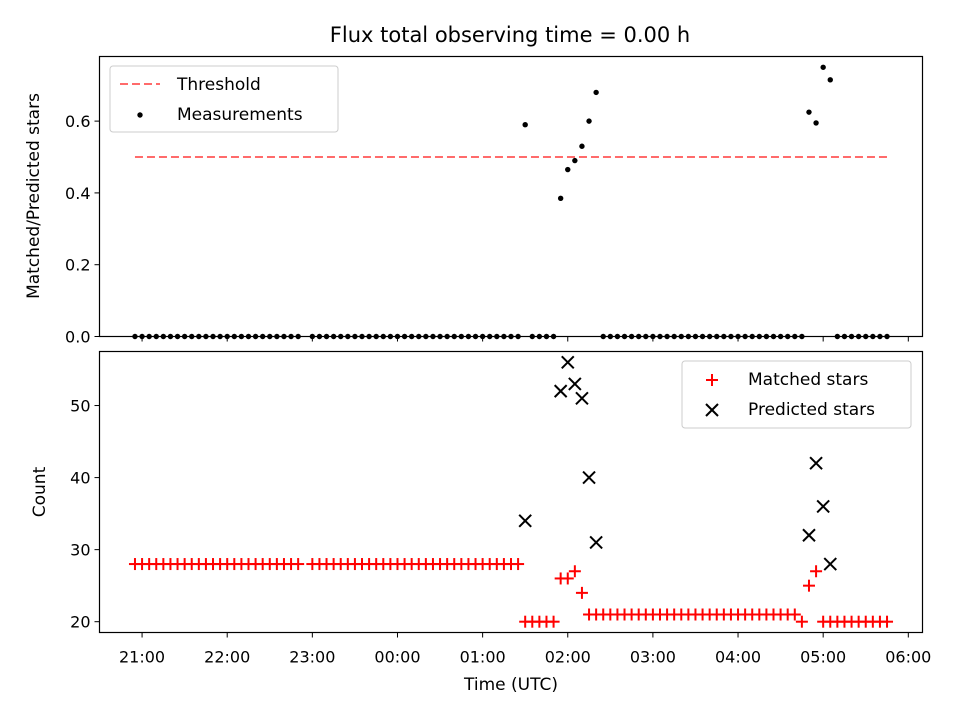 This screenshot has height=720, width=960. Describe the element at coordinates (218, 85) in the screenshot. I see `threshold-legend-label: Threshold` at that location.